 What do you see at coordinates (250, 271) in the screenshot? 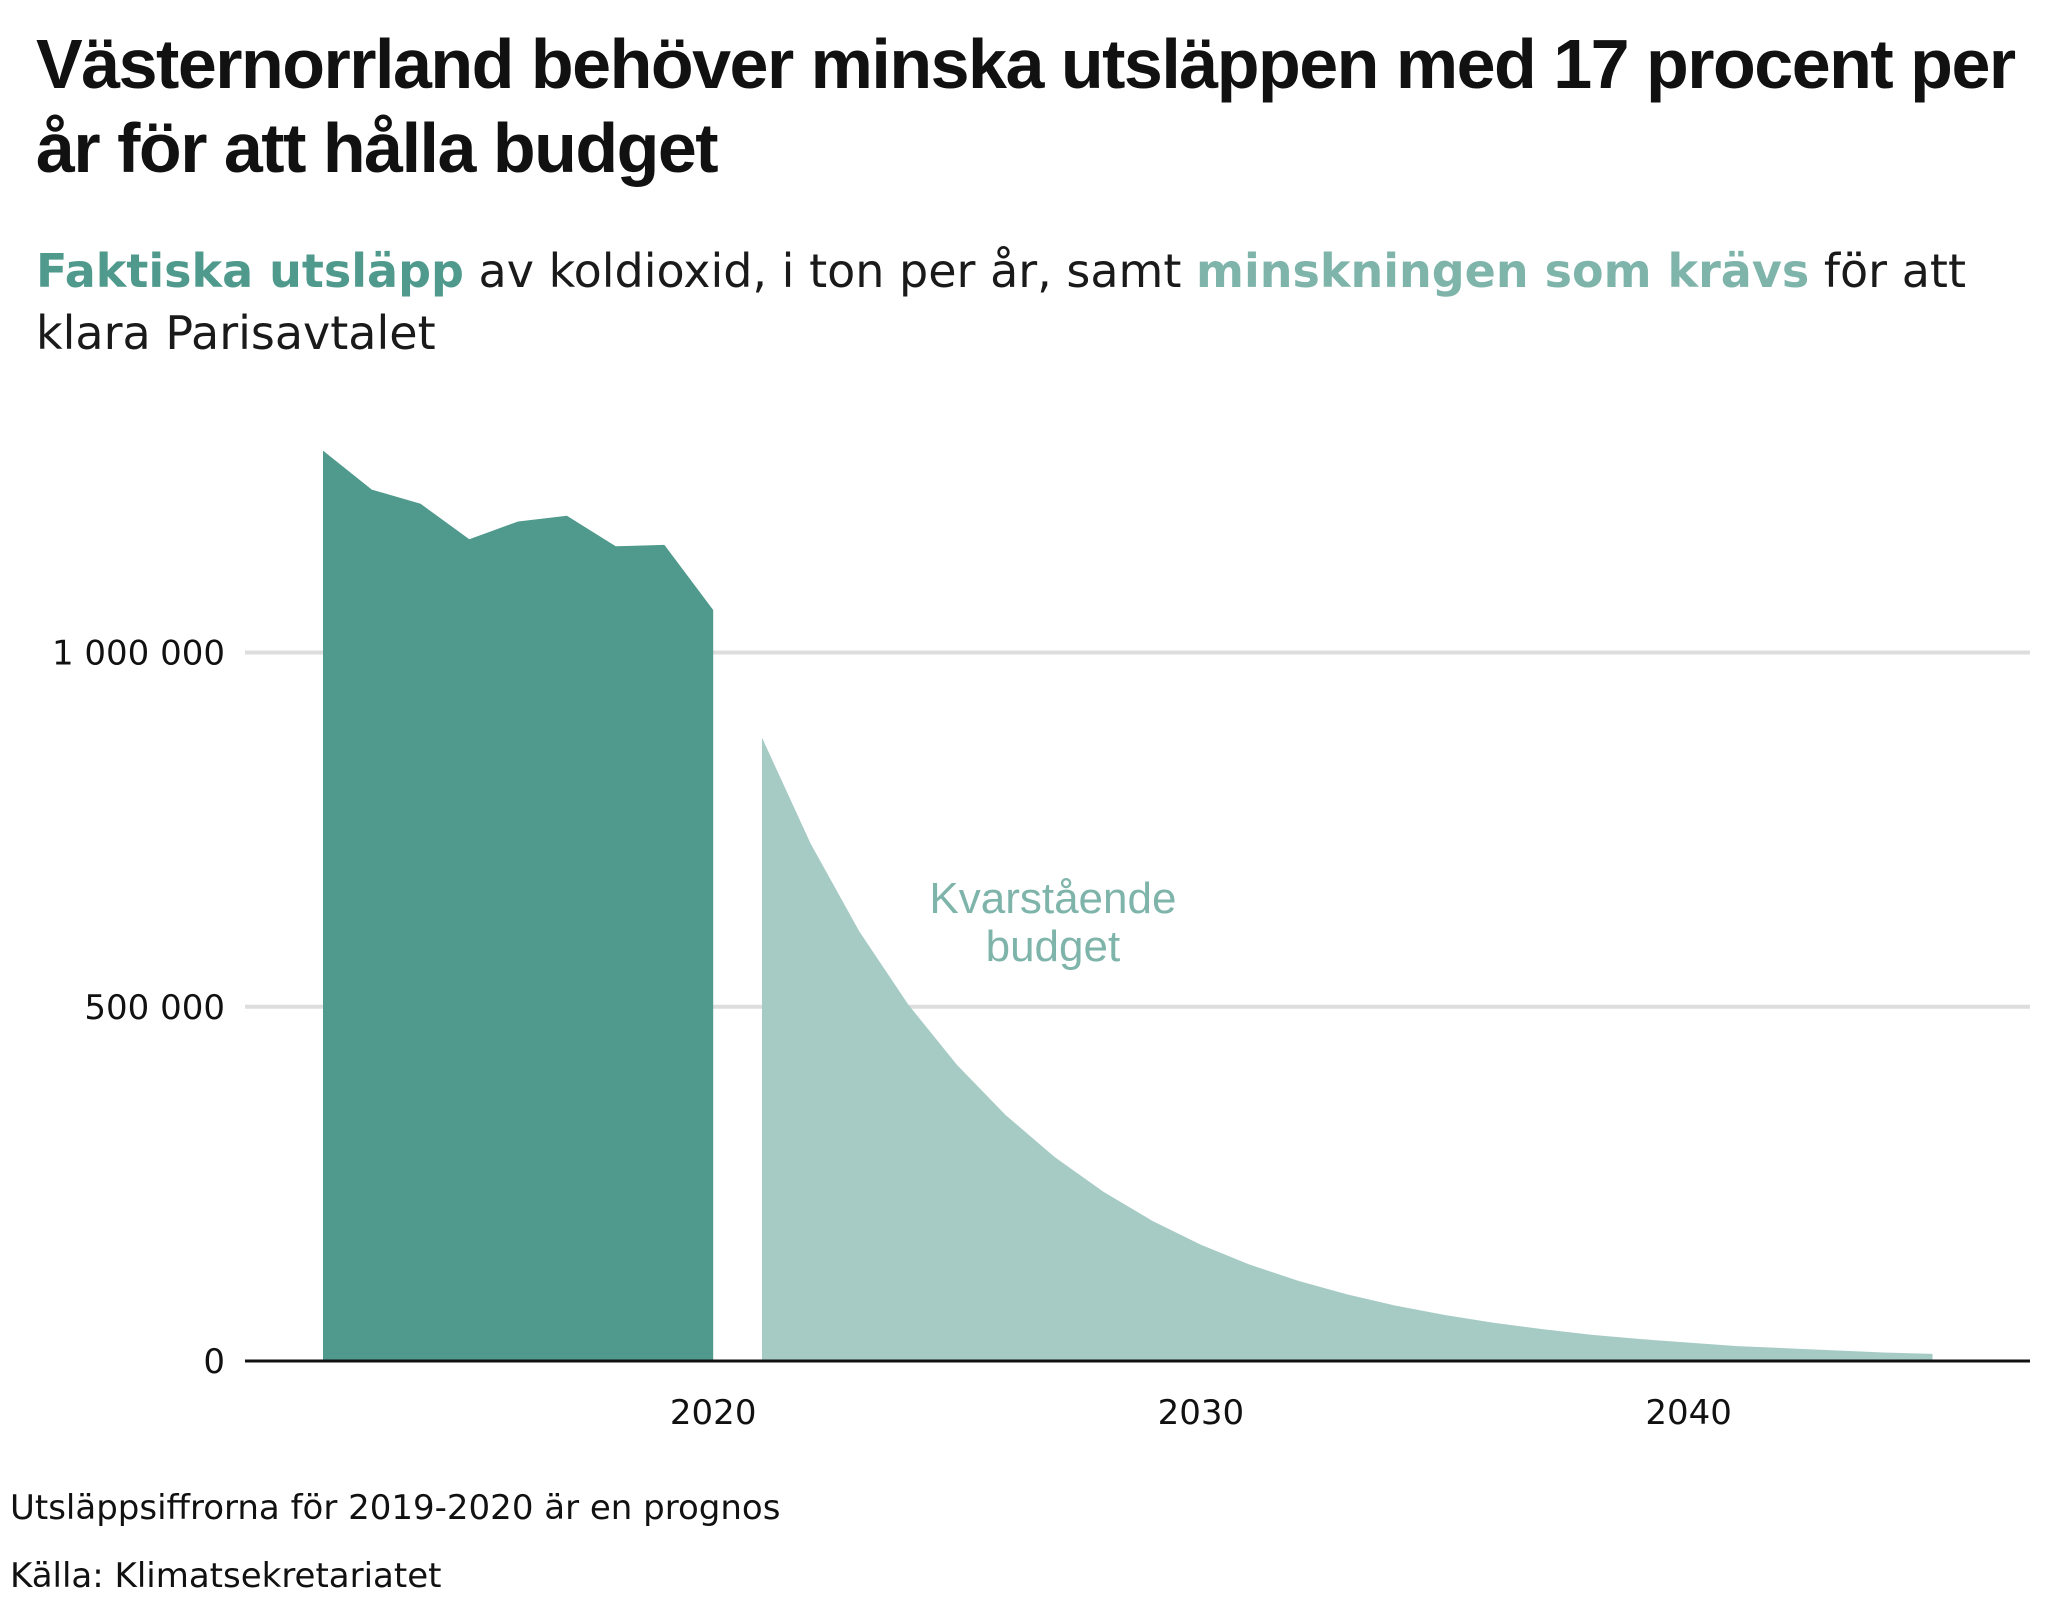
I see `subtitle-highlight-actual: Faktiska utsläpp` at bounding box center [250, 271].